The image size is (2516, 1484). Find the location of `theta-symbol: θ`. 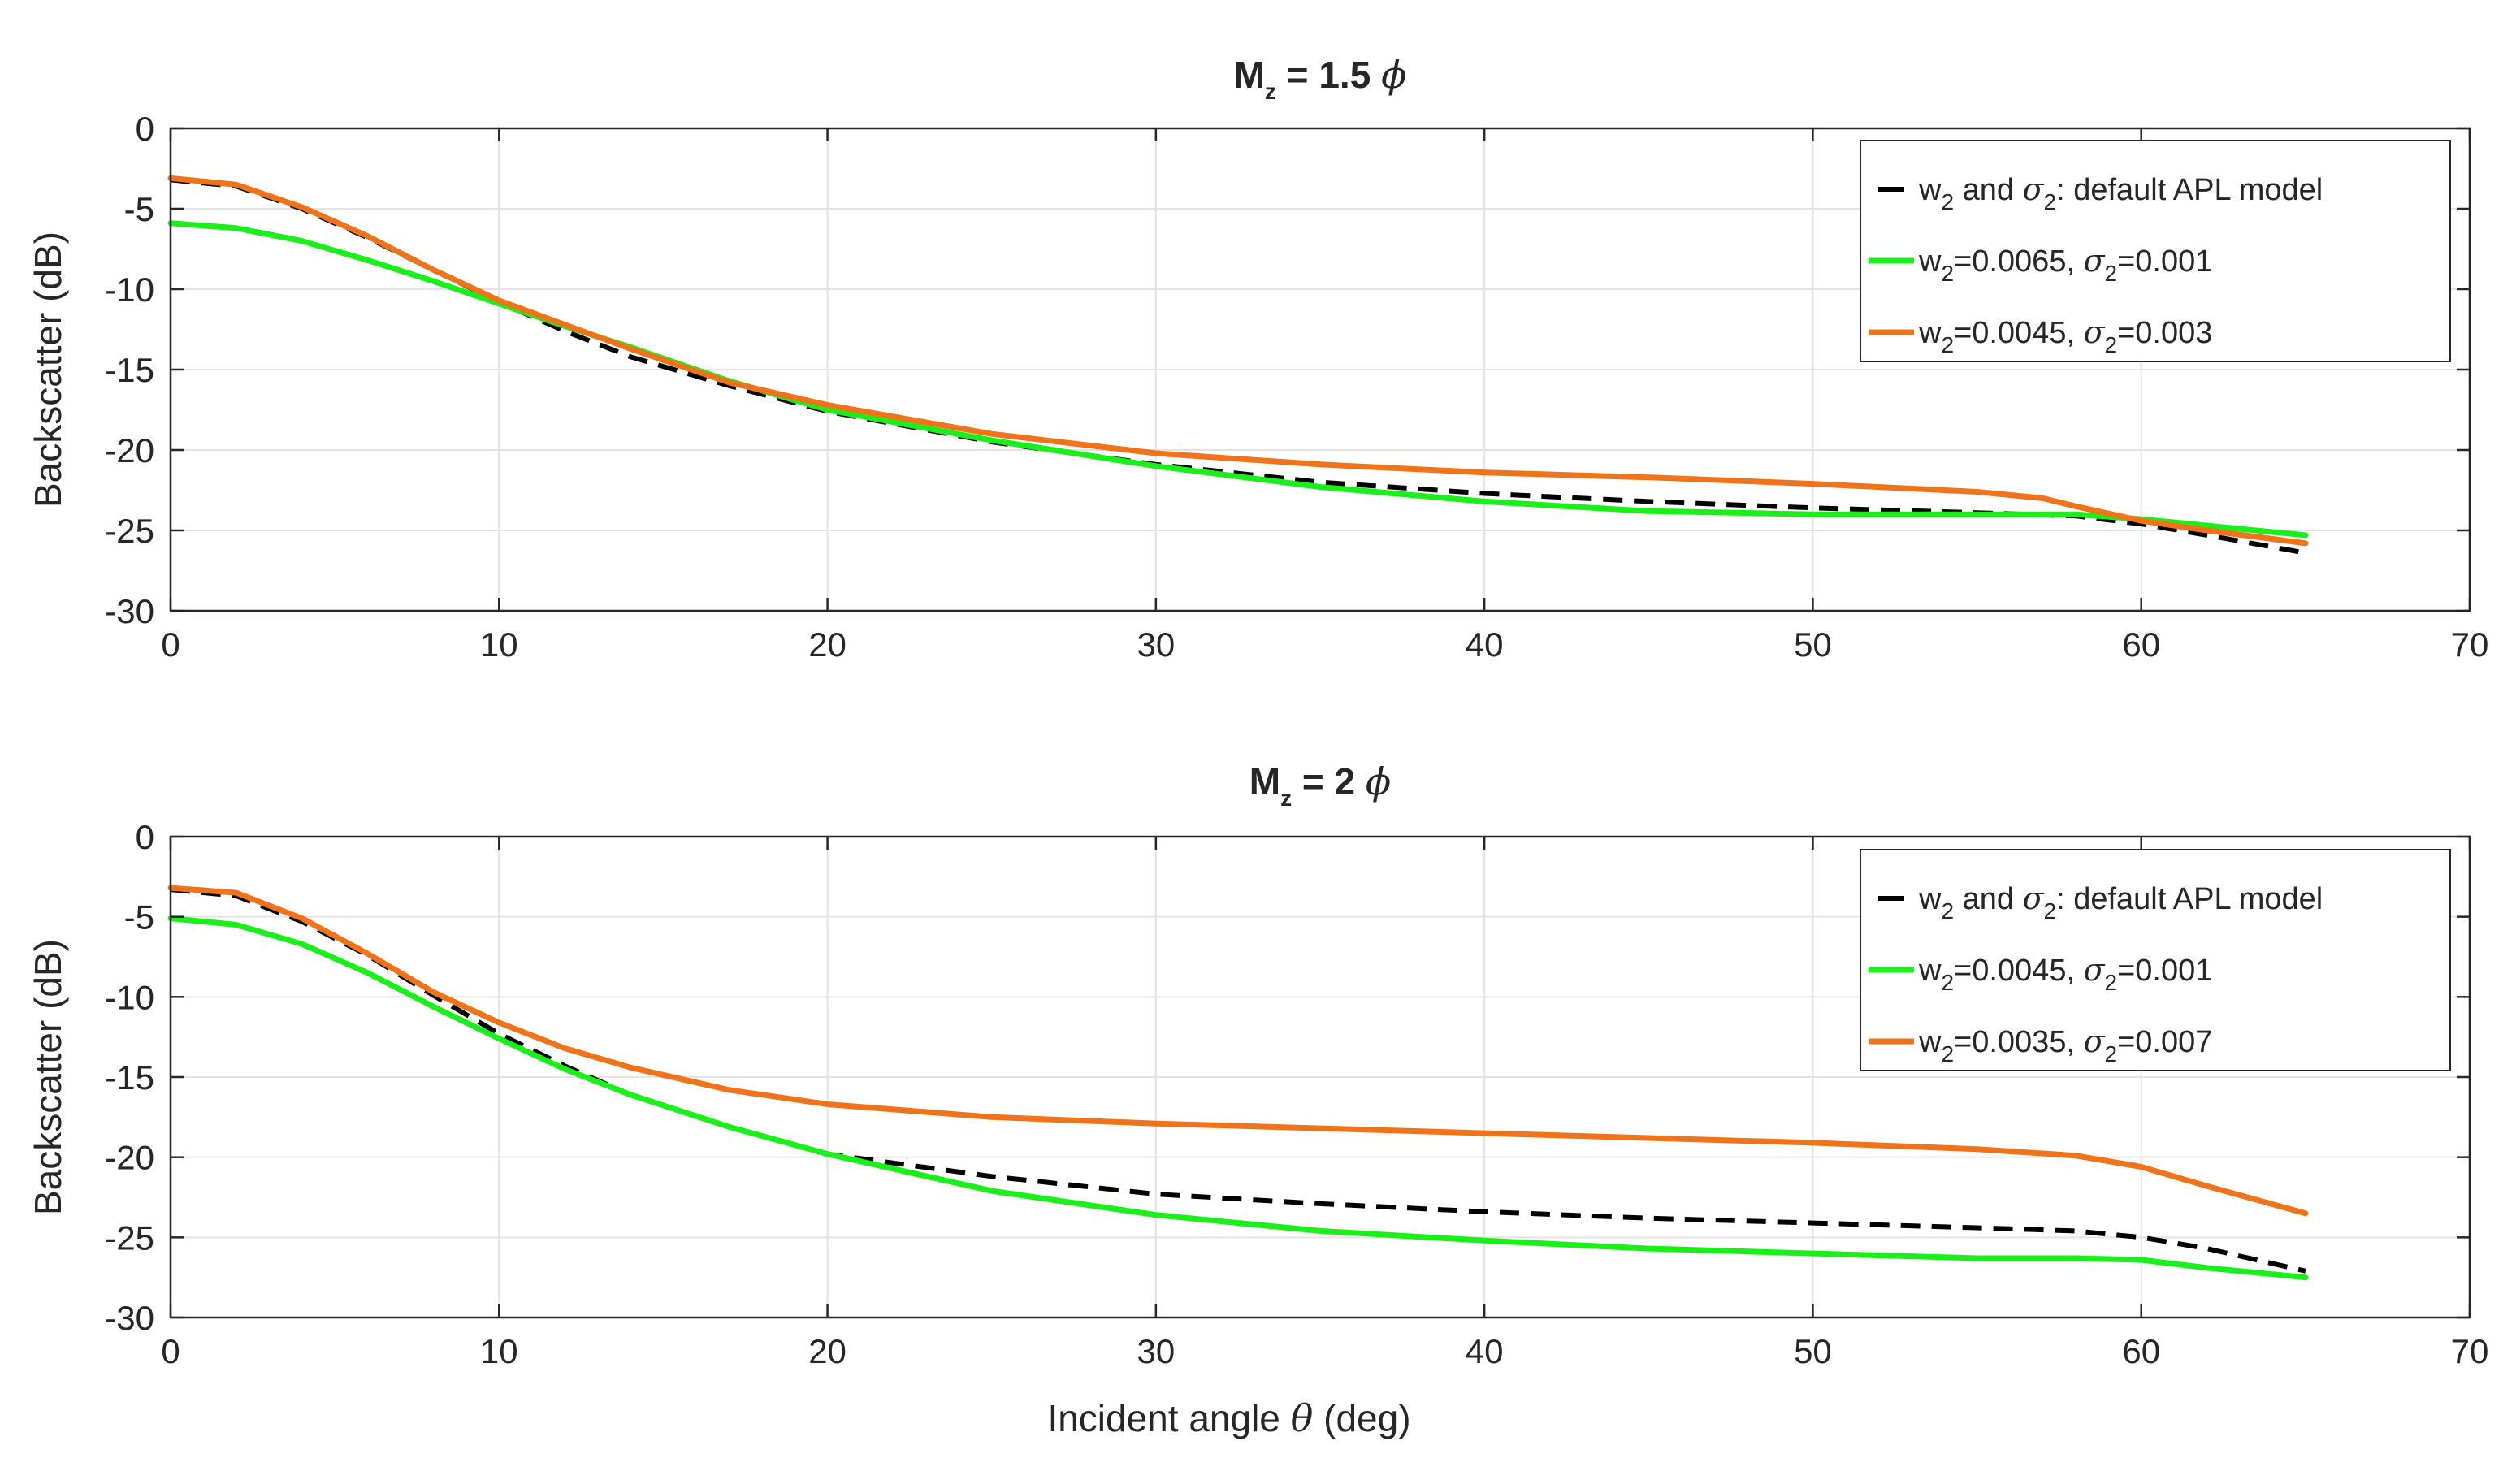

theta-symbol: θ is located at coordinates (1302, 1418).